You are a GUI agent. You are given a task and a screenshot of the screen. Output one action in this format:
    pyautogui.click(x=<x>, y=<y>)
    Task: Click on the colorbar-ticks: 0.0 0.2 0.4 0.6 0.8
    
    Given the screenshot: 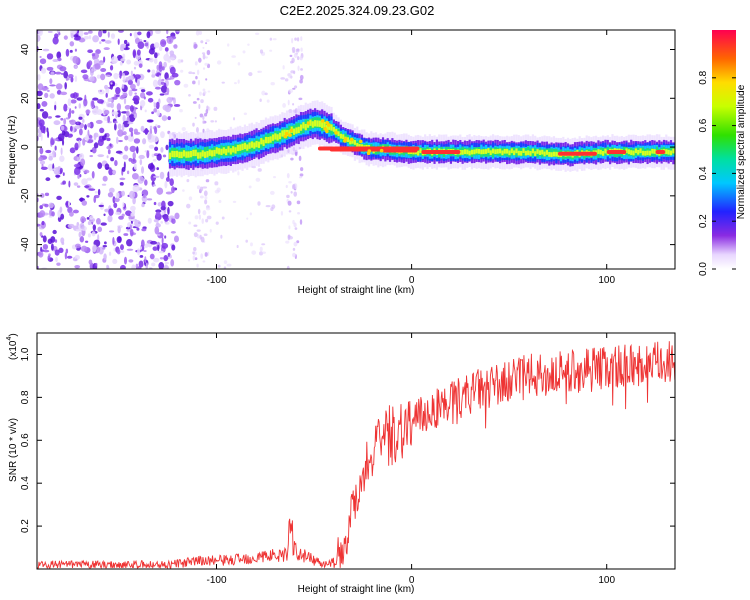 What is the action you would take?
    pyautogui.click(x=717, y=173)
    